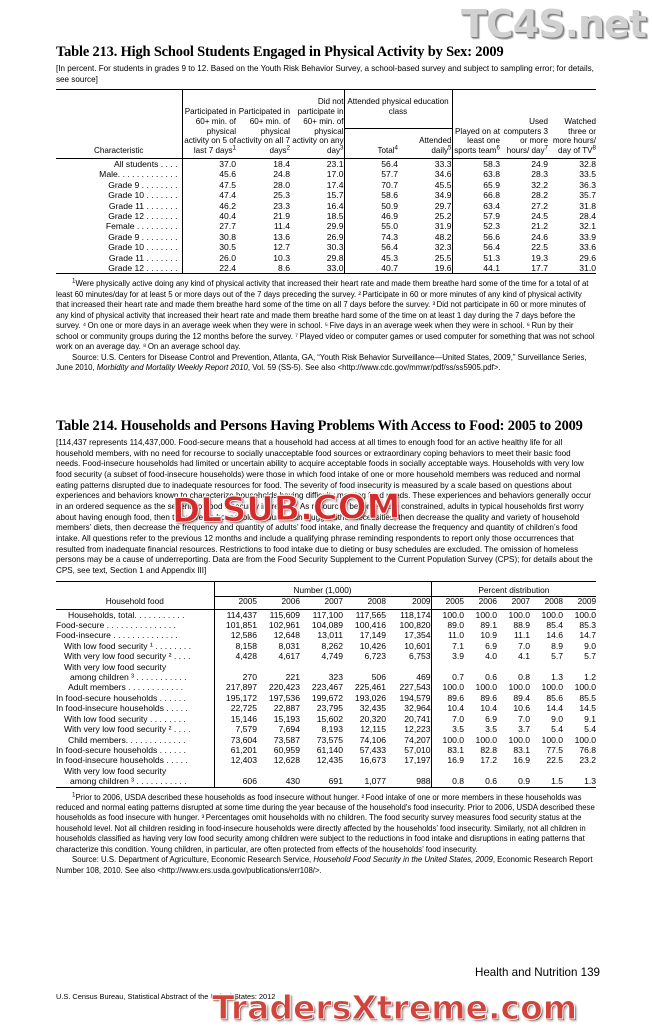 This screenshot has width=652, height=1027. What do you see at coordinates (375, 656) in the screenshot?
I see `table-cell-number: 6,723` at bounding box center [375, 656].